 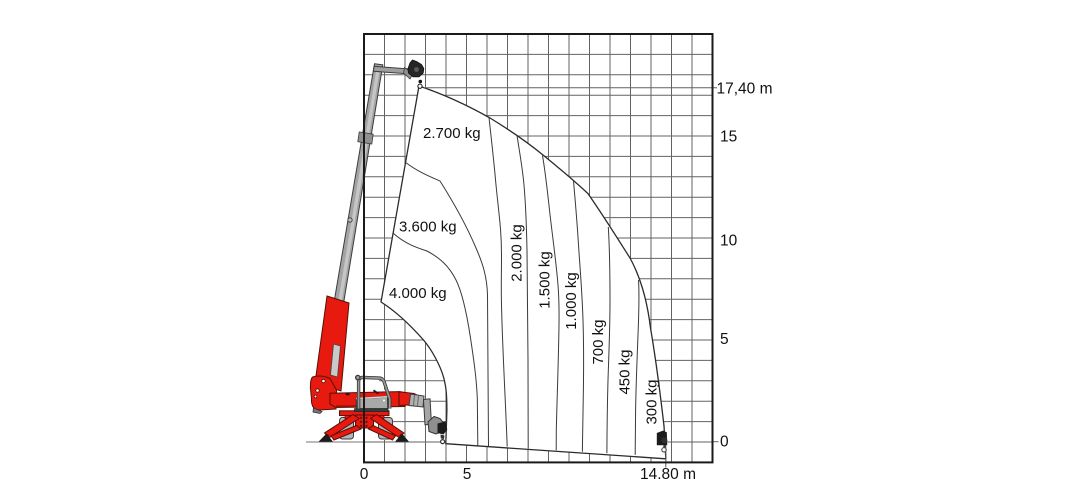 What do you see at coordinates (452, 133) in the screenshot?
I see `svg-text: 2.700 kg` at bounding box center [452, 133].